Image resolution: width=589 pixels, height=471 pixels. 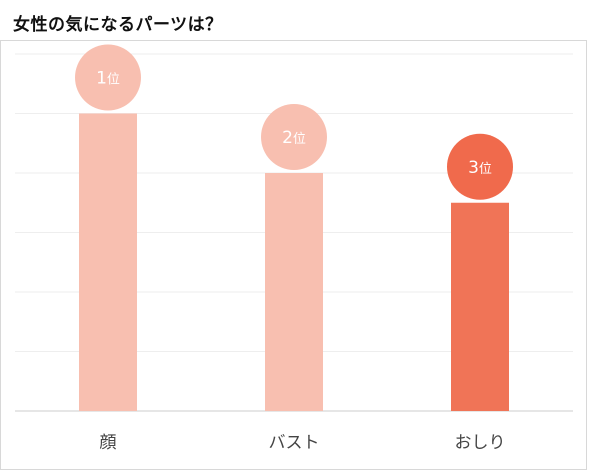 I want to click on category-labels: 顔 バスト おしり, so click(x=303, y=443).